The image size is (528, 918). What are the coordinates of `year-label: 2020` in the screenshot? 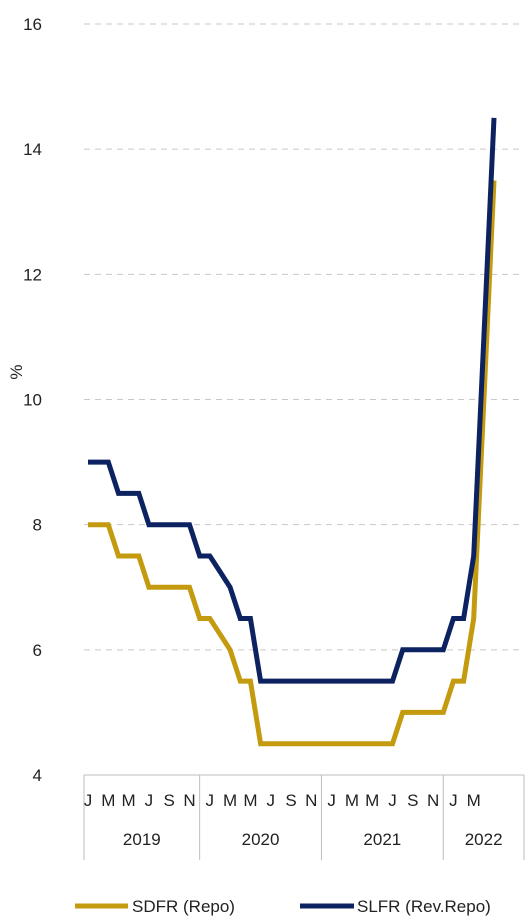 It's located at (261, 839).